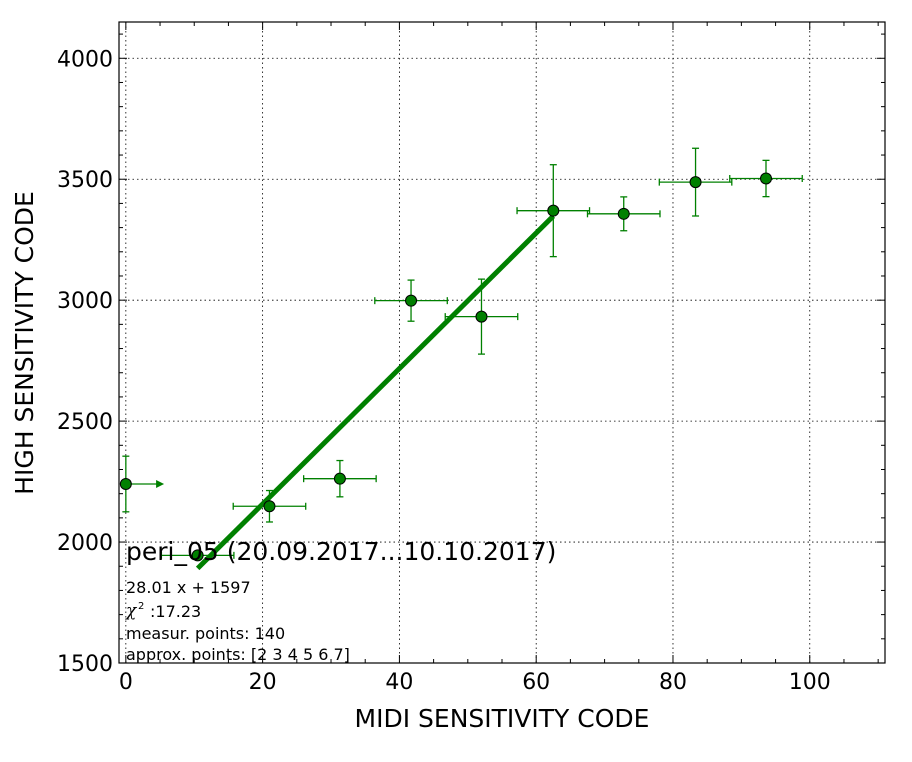 This screenshot has width=912, height=762. I want to click on annotation-measur-points: measur. points: 140, so click(205, 633).